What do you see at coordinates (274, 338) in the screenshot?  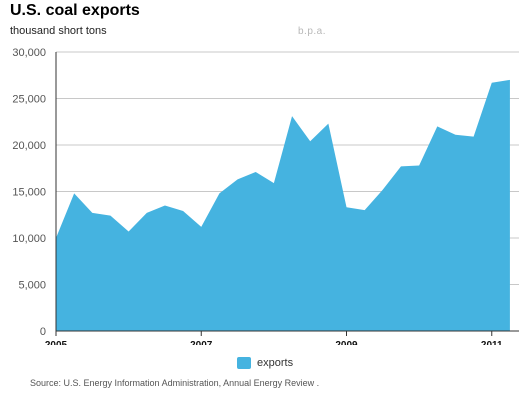 I see `x-tick-labels: 2005 2007 2009 2011` at bounding box center [274, 338].